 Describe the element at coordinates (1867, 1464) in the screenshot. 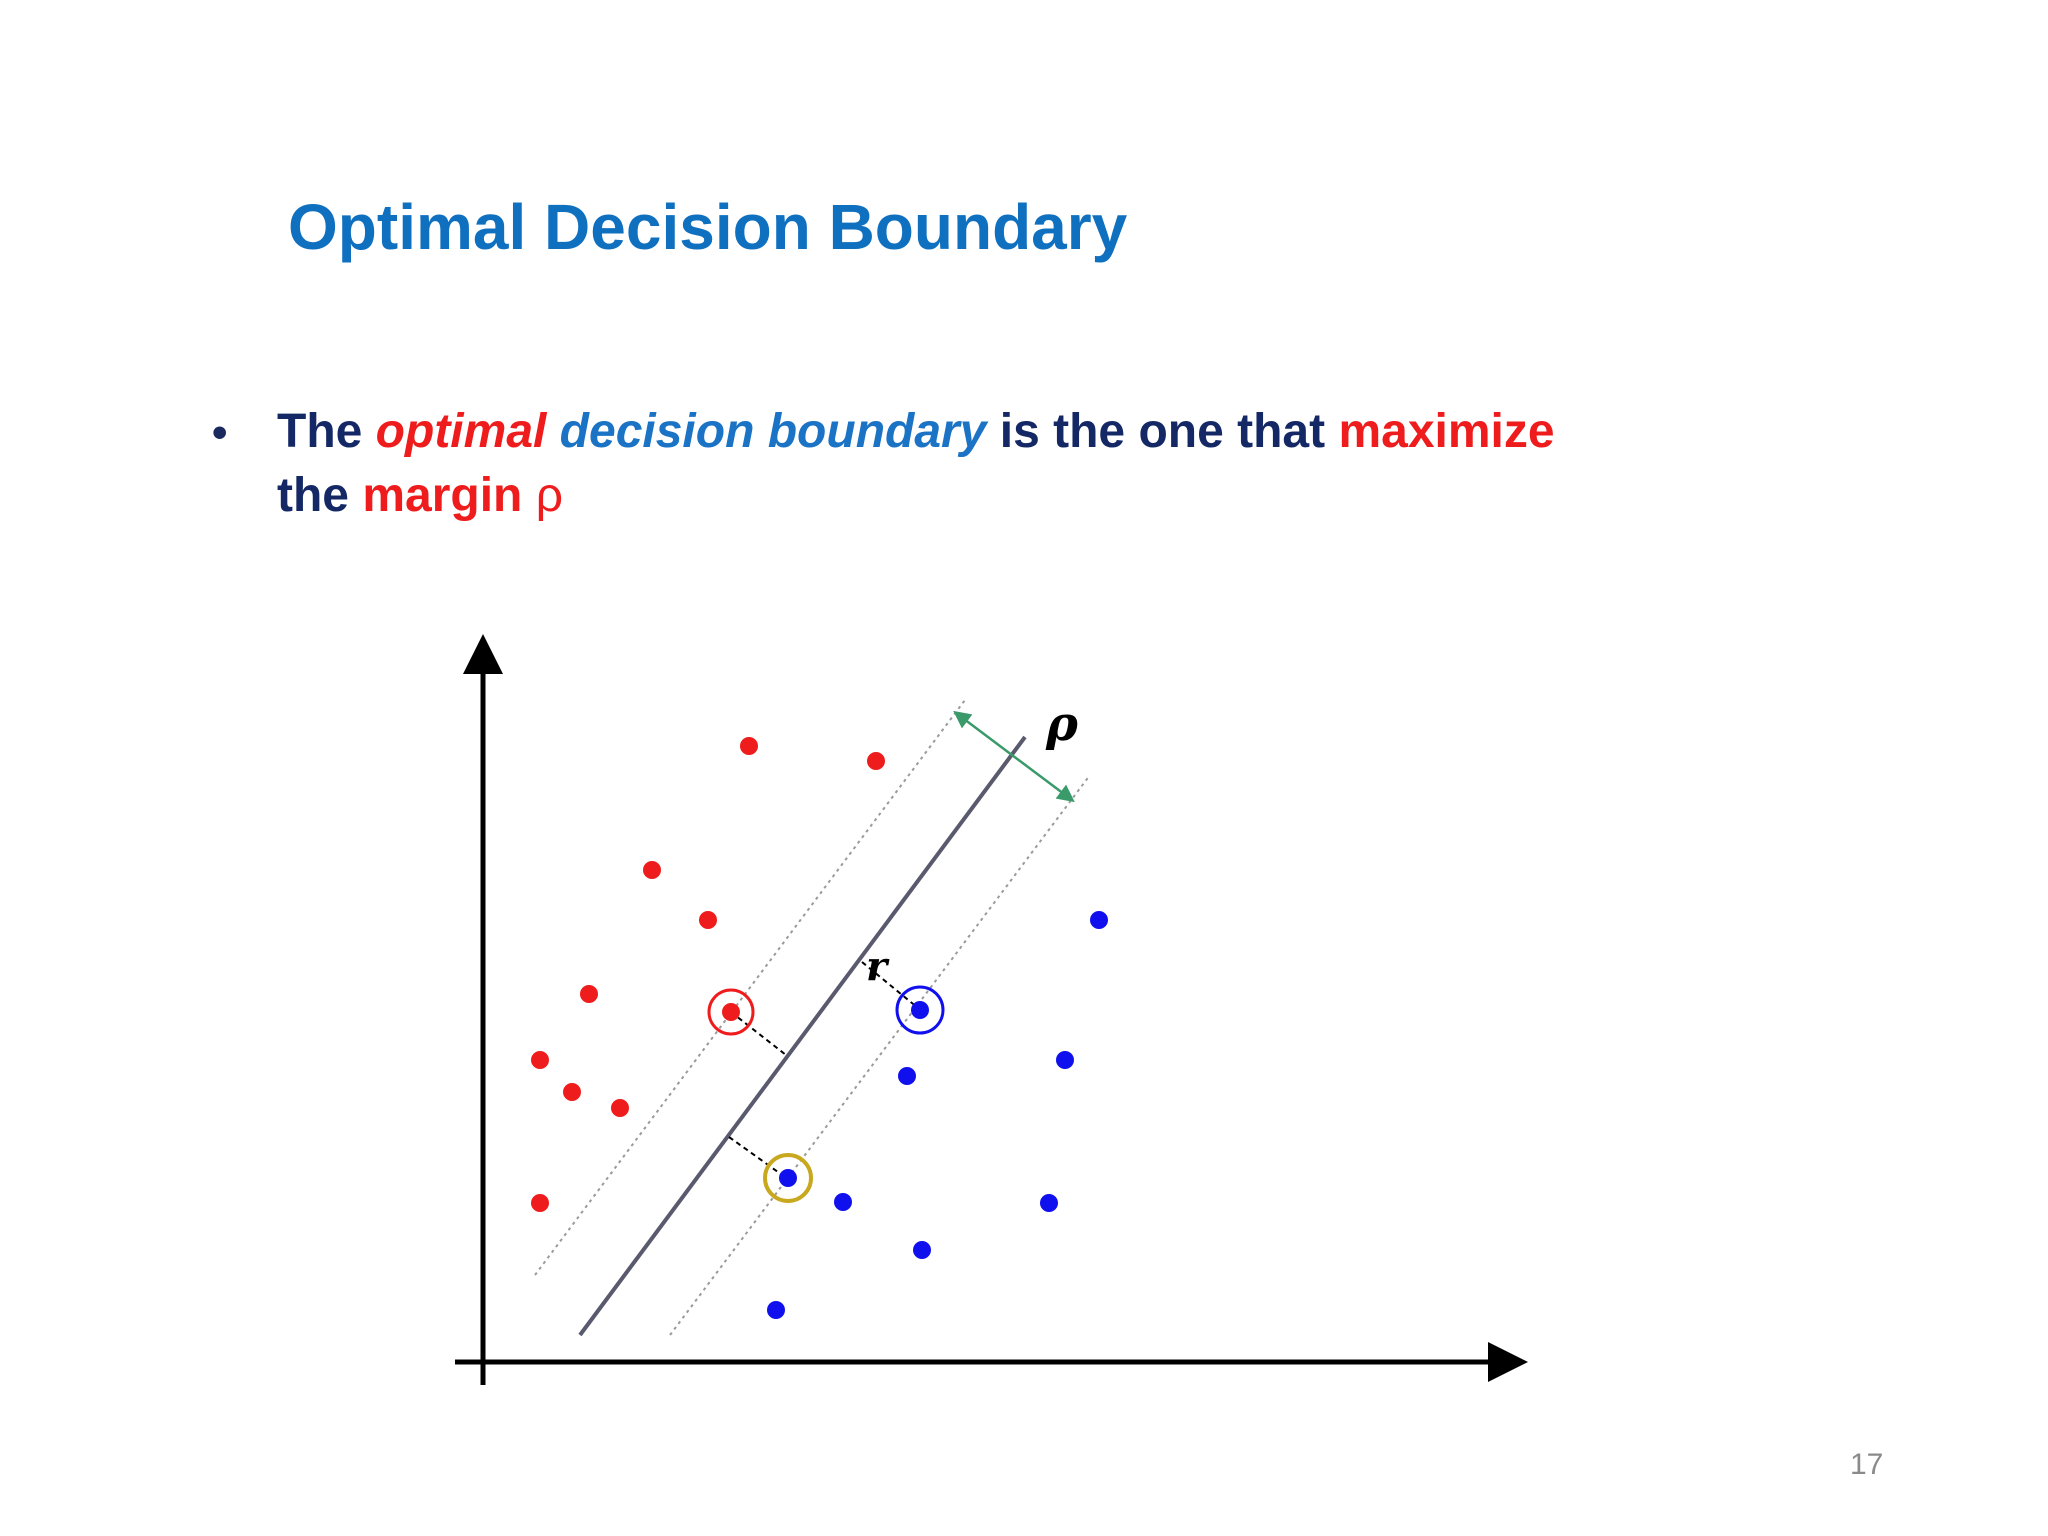

I see `page-number: 17` at that location.